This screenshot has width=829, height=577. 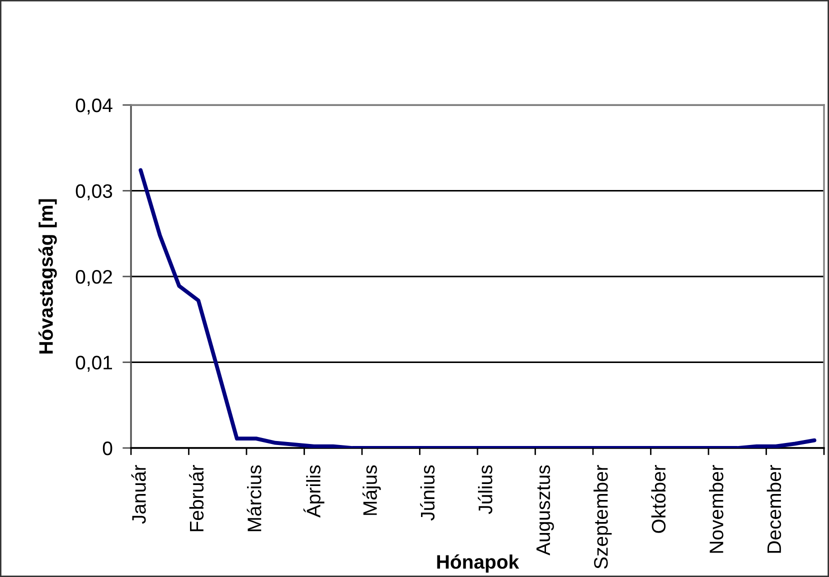 What do you see at coordinates (545, 510) in the screenshot?
I see `x-tick-label: Augusztus` at bounding box center [545, 510].